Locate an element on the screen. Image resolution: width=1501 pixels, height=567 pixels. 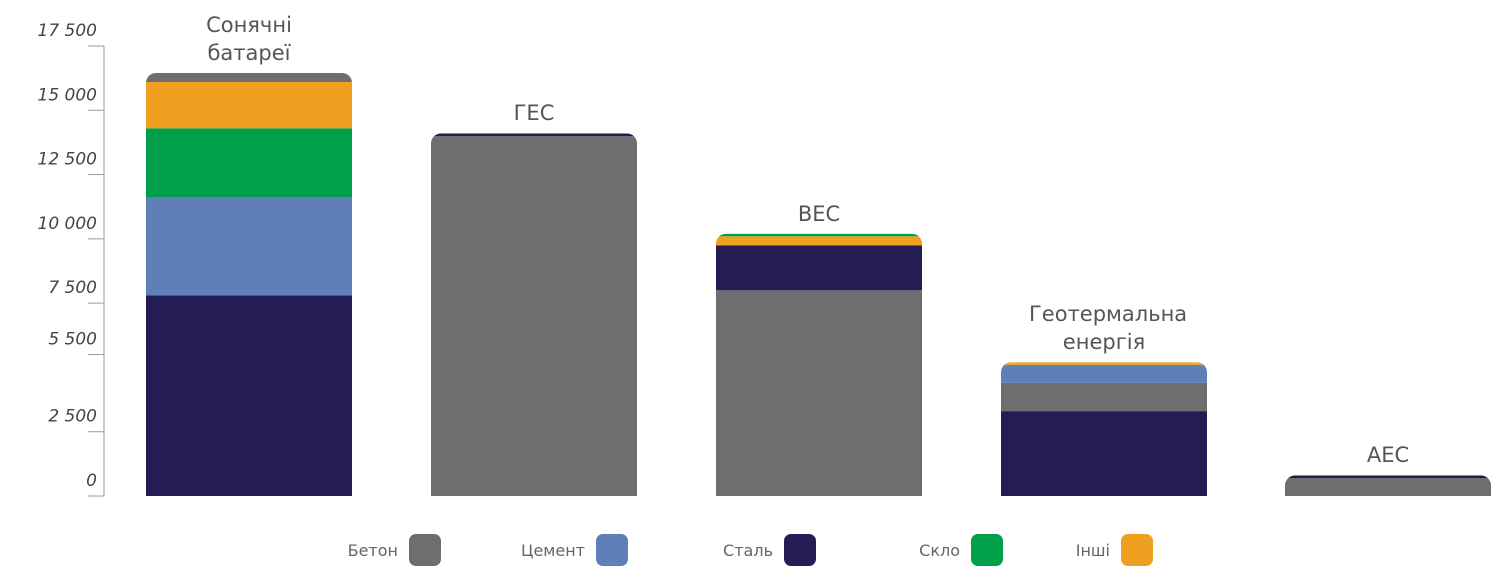
legend-label: Бетон is located at coordinates (373, 550).